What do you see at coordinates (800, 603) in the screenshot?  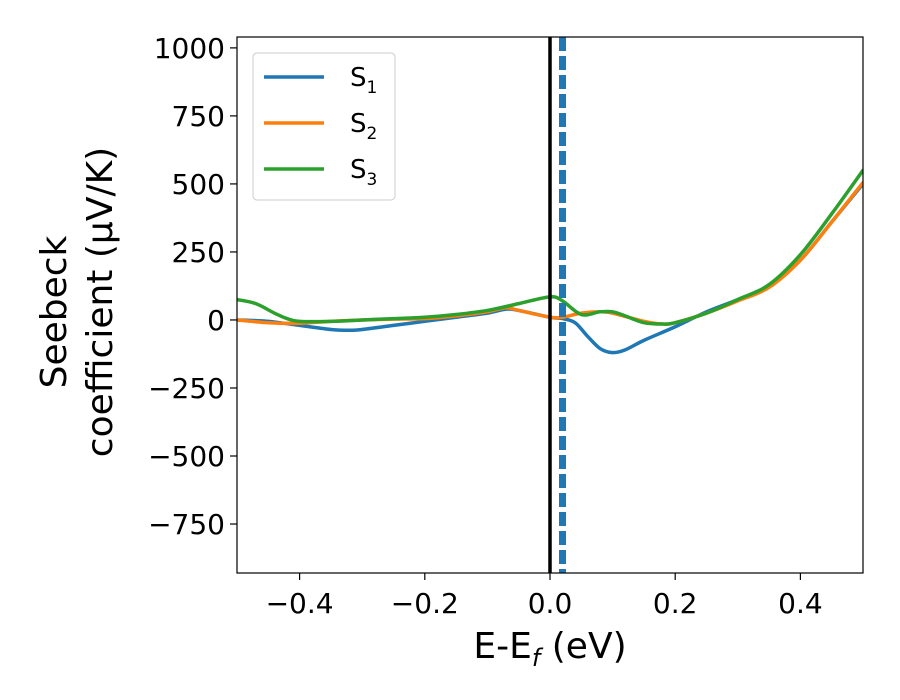 I see `x-tick-label: 0.4` at bounding box center [800, 603].